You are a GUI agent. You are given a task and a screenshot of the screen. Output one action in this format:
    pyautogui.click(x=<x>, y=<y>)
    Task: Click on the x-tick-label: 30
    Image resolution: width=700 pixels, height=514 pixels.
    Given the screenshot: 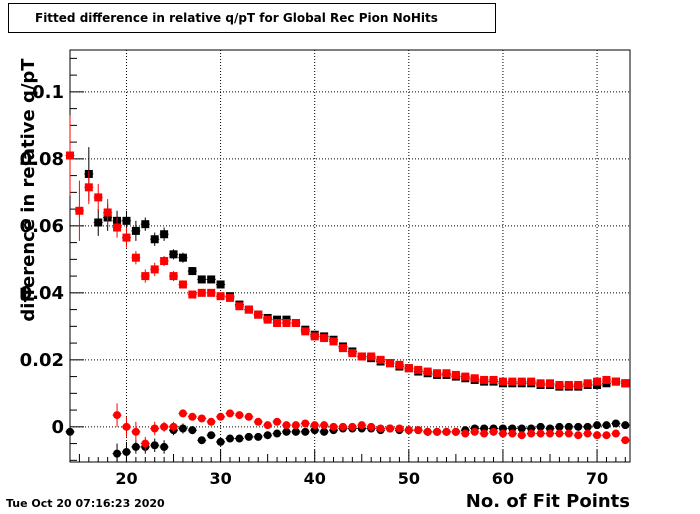 What is the action you would take?
    pyautogui.click(x=220, y=478)
    